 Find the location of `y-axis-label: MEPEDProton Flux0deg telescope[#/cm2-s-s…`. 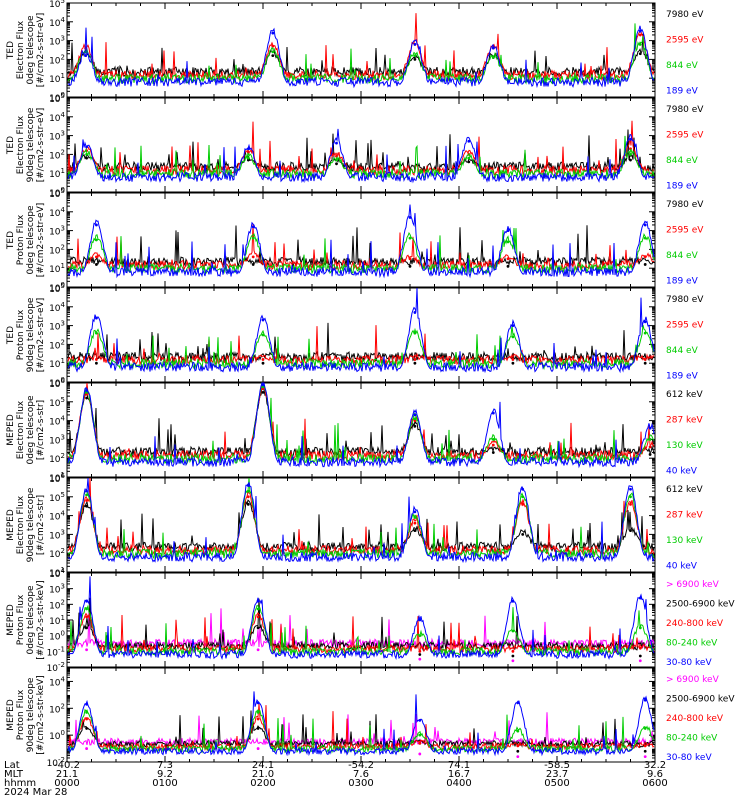

y-axis-label: MEPEDProton Flux0deg telescope[#/cm2-s-s… is located at coordinates (26, 619).